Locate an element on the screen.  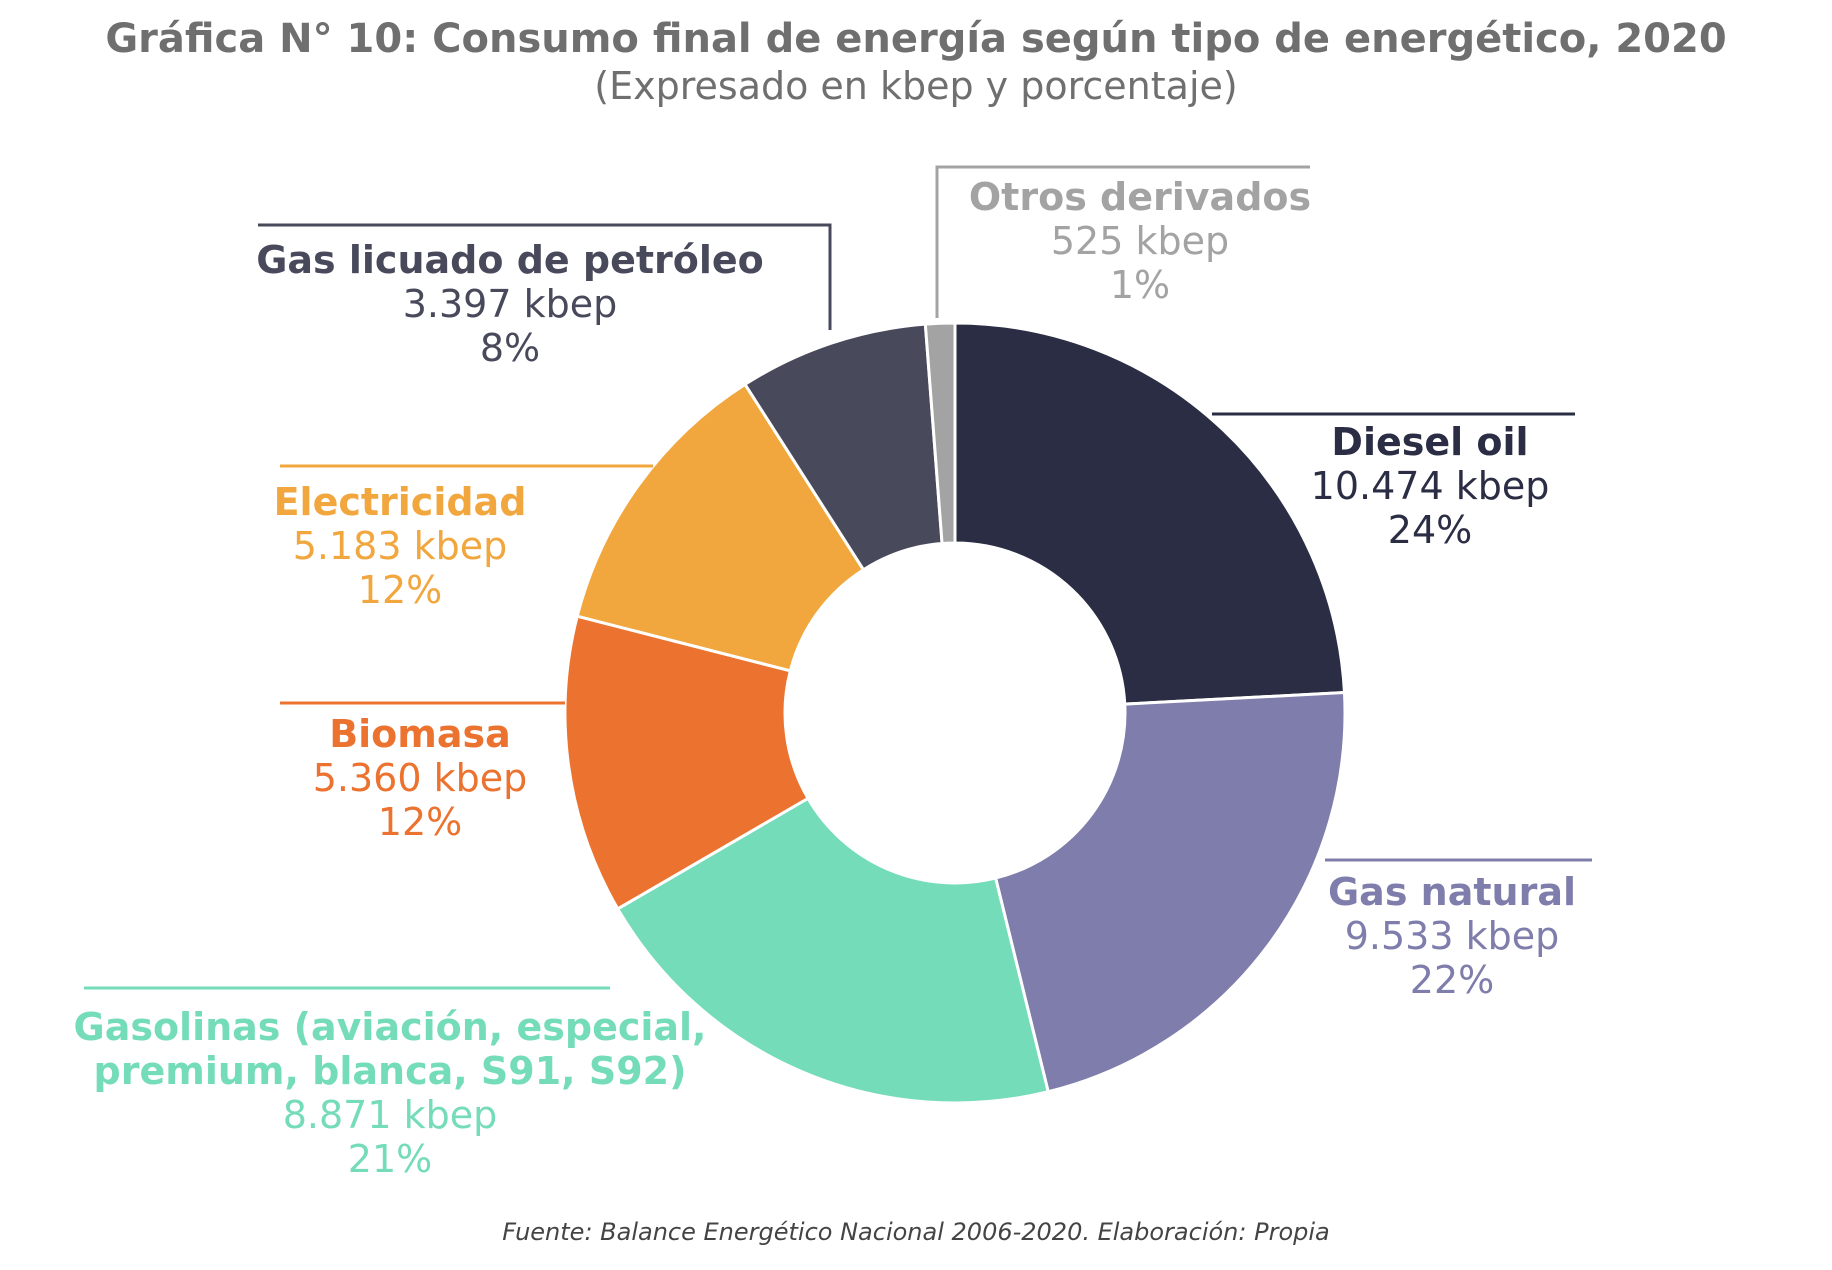
label-value: 5.360 kbep is located at coordinates (420, 778).